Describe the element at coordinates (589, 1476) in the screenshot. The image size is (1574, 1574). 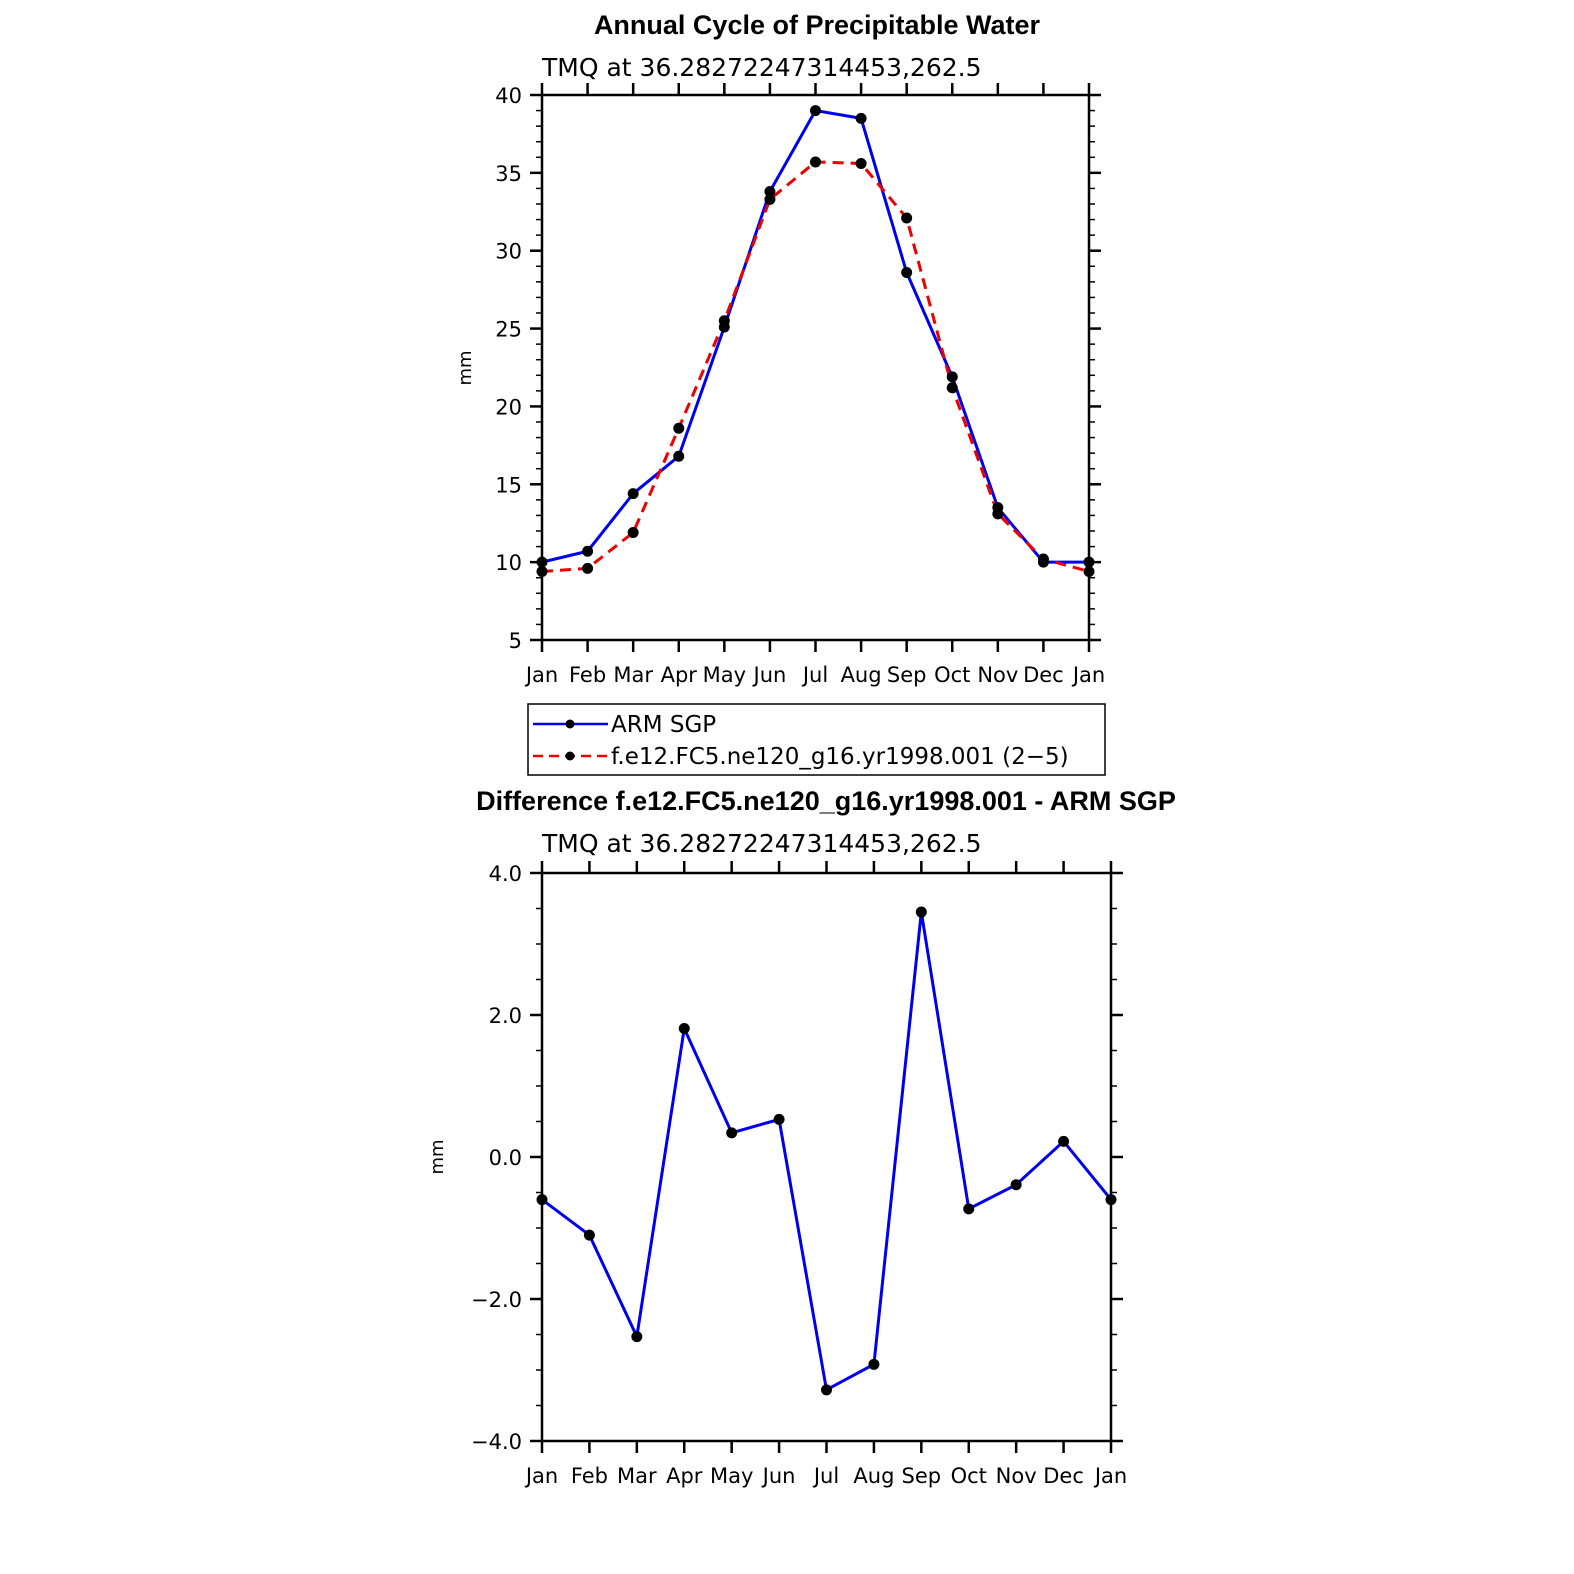
I see `bottom-x-tick-label: Feb` at that location.